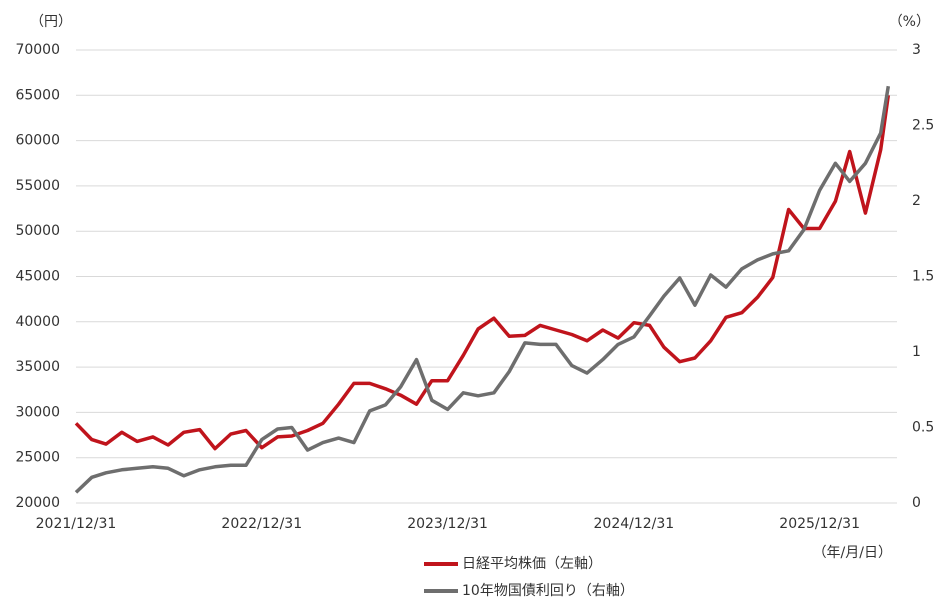 The width and height of the screenshot is (944, 603). I want to click on x-tick-label: 2022/12/31, so click(261, 524).